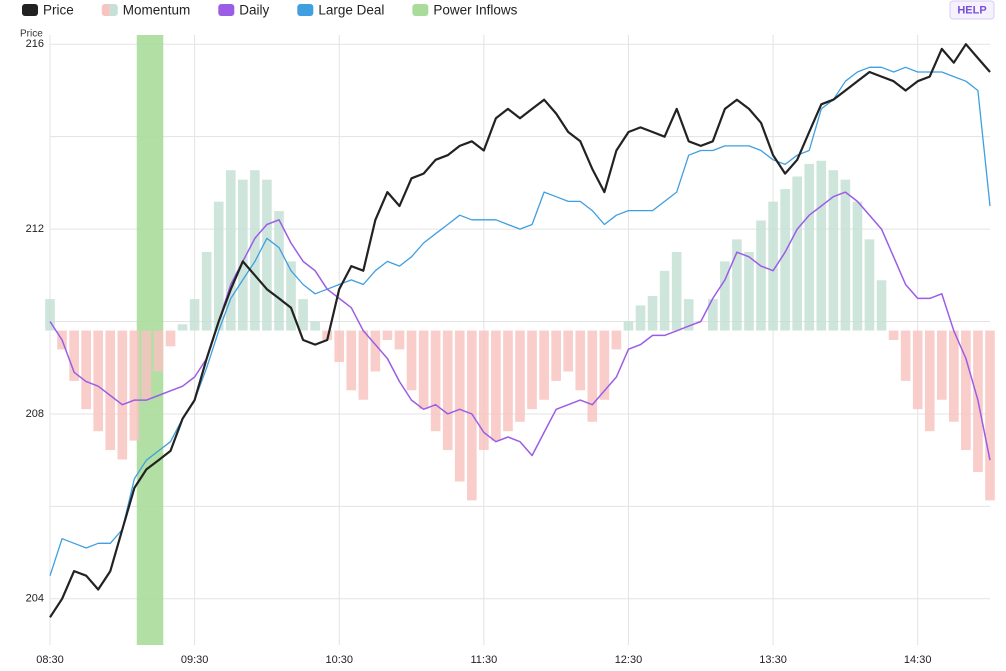  I want to click on legend-label: Momentum, so click(157, 10).